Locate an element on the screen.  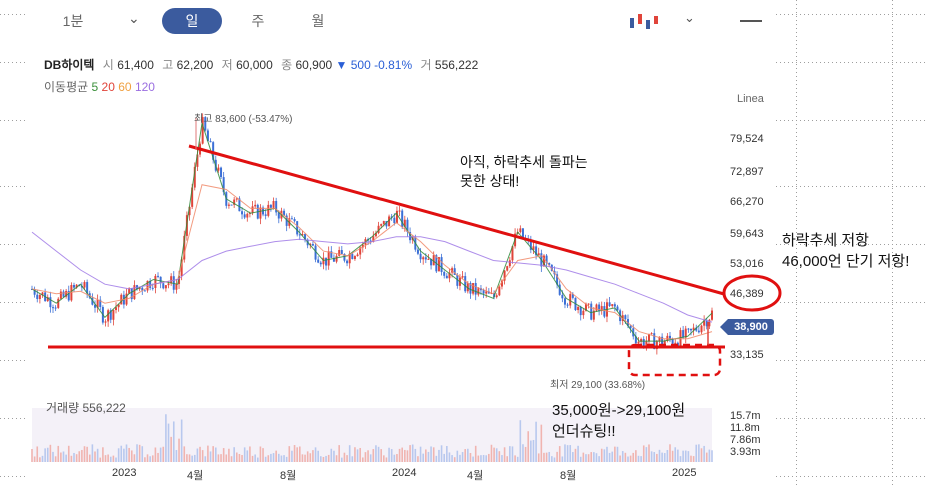
annotation-top: 아직, 하락추세 돌파는 못한 상태! is located at coordinates (524, 171).